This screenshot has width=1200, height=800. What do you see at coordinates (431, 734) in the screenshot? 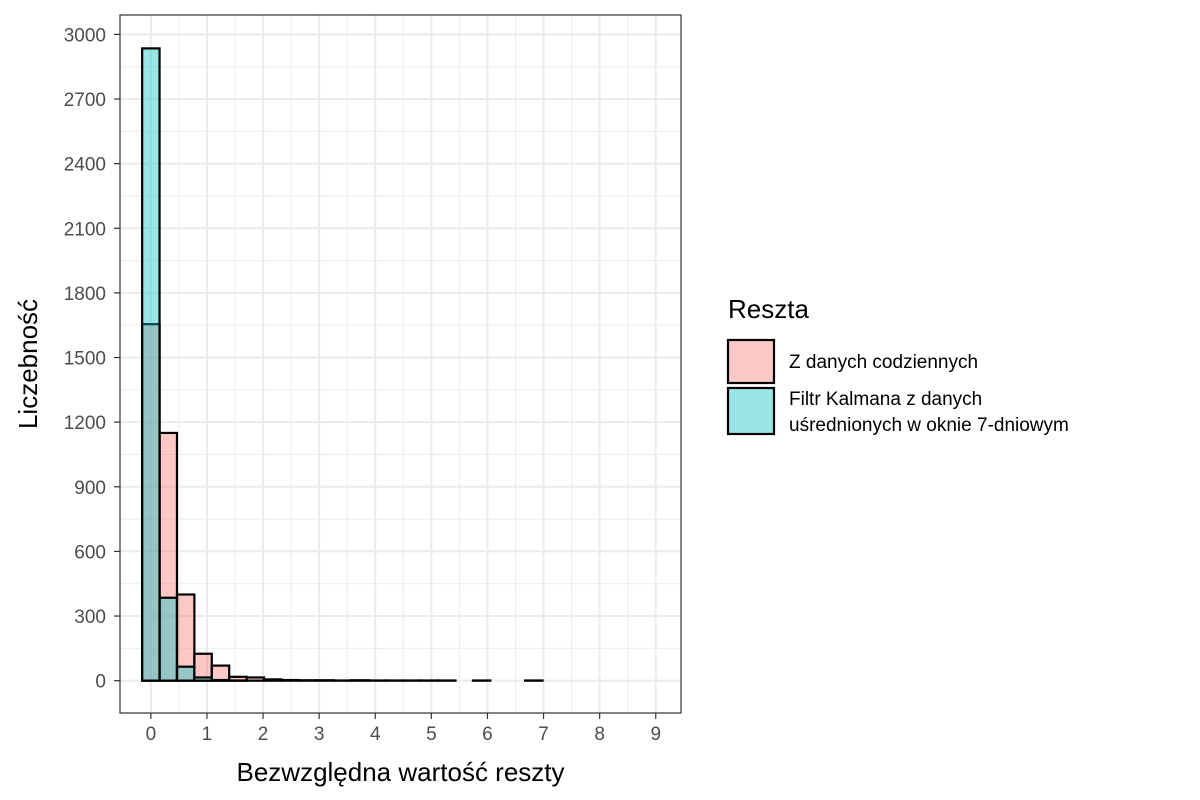
I see `x-tick-label: 5` at bounding box center [431, 734].